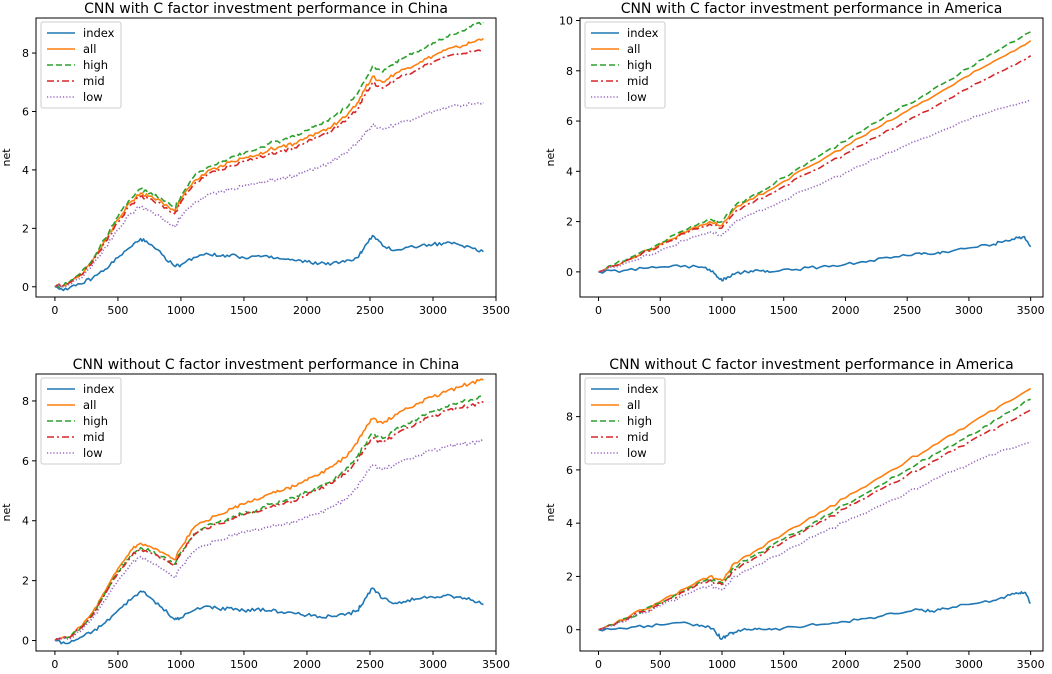 Image resolution: width=1052 pixels, height=674 pixels. I want to click on x-tick-label: 0, so click(54, 310).